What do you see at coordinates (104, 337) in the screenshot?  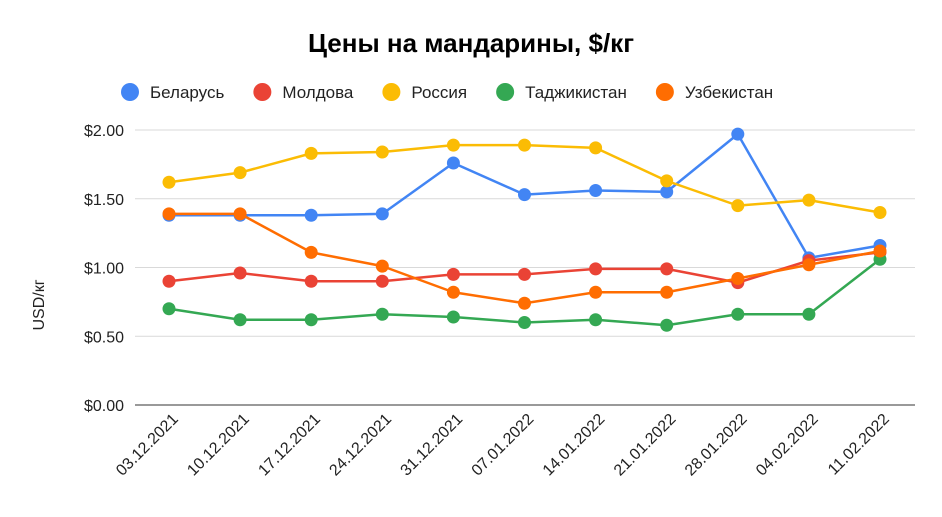 I see `y-tick-label: $0.50` at bounding box center [104, 337].